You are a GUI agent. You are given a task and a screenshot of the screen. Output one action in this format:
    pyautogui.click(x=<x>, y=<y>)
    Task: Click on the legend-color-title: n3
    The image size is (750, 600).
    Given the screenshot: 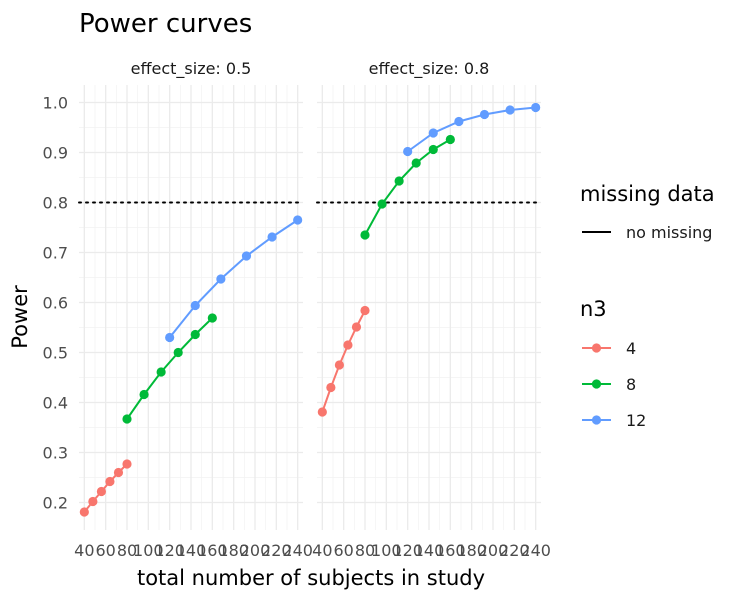 What is the action you would take?
    pyautogui.click(x=593, y=309)
    